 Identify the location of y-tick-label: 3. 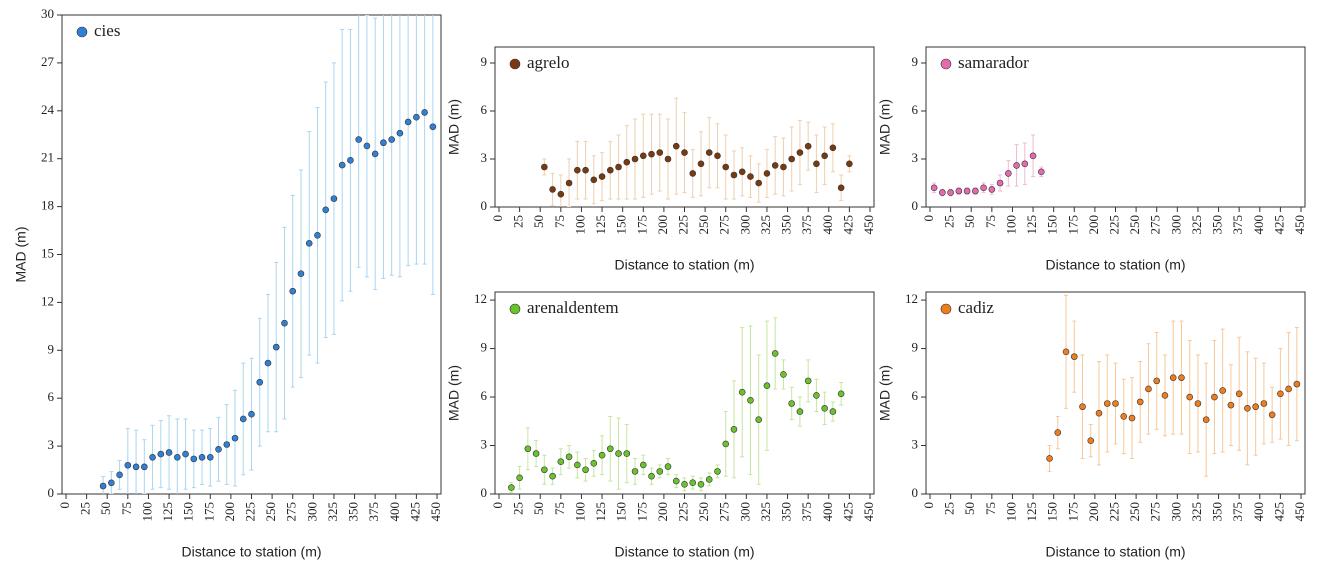
(484, 157).